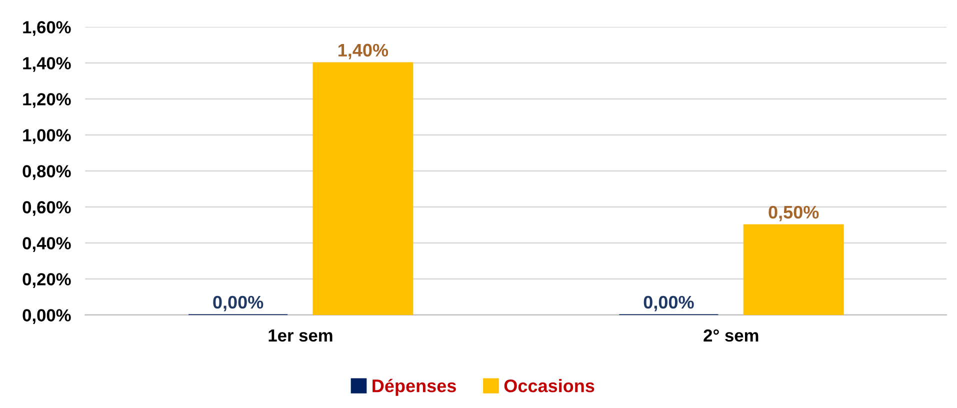  Describe the element at coordinates (793, 214) in the screenshot. I see `data-label: 0,50%` at that location.